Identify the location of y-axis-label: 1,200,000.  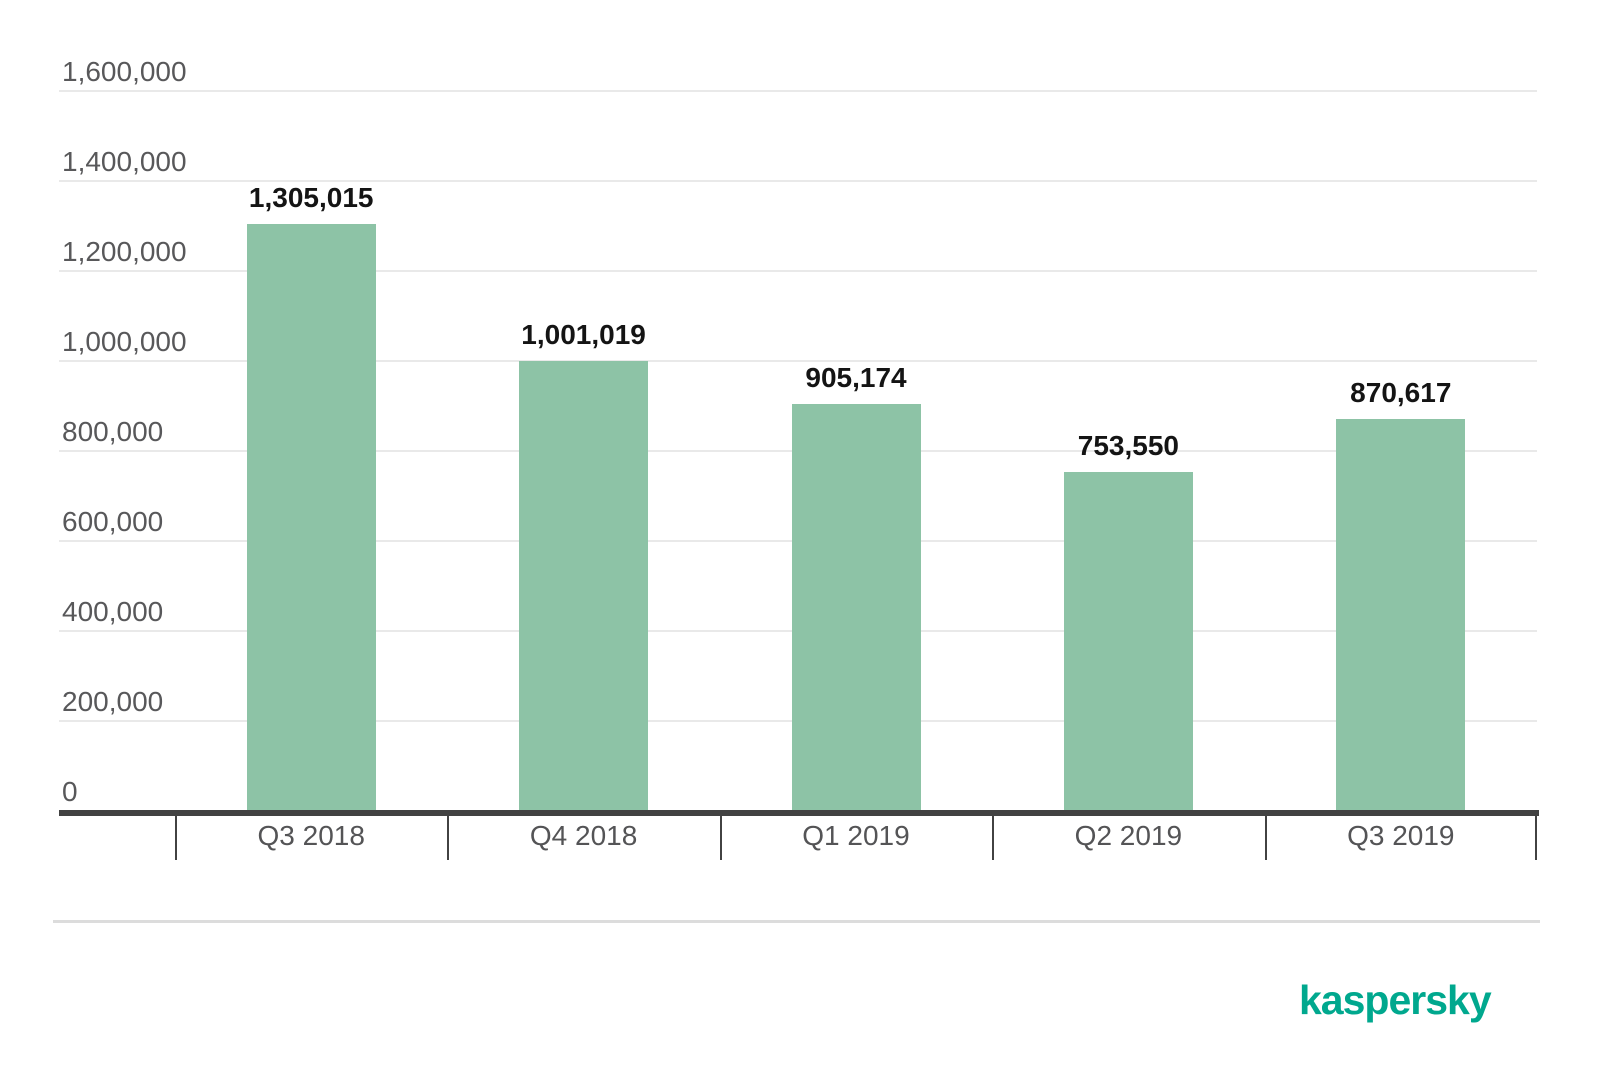
(124, 251).